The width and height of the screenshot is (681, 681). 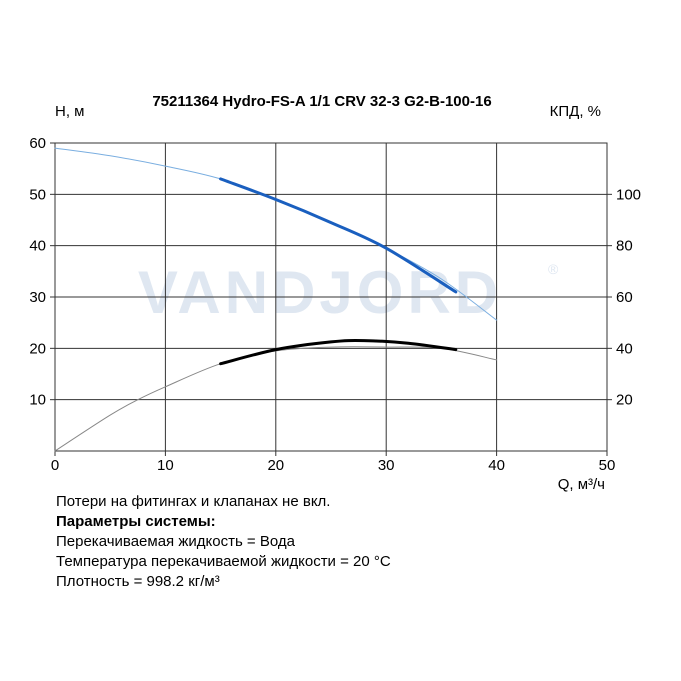 What do you see at coordinates (136, 521) in the screenshot?
I see `note-system-params-heading: Параметры системы:` at bounding box center [136, 521].